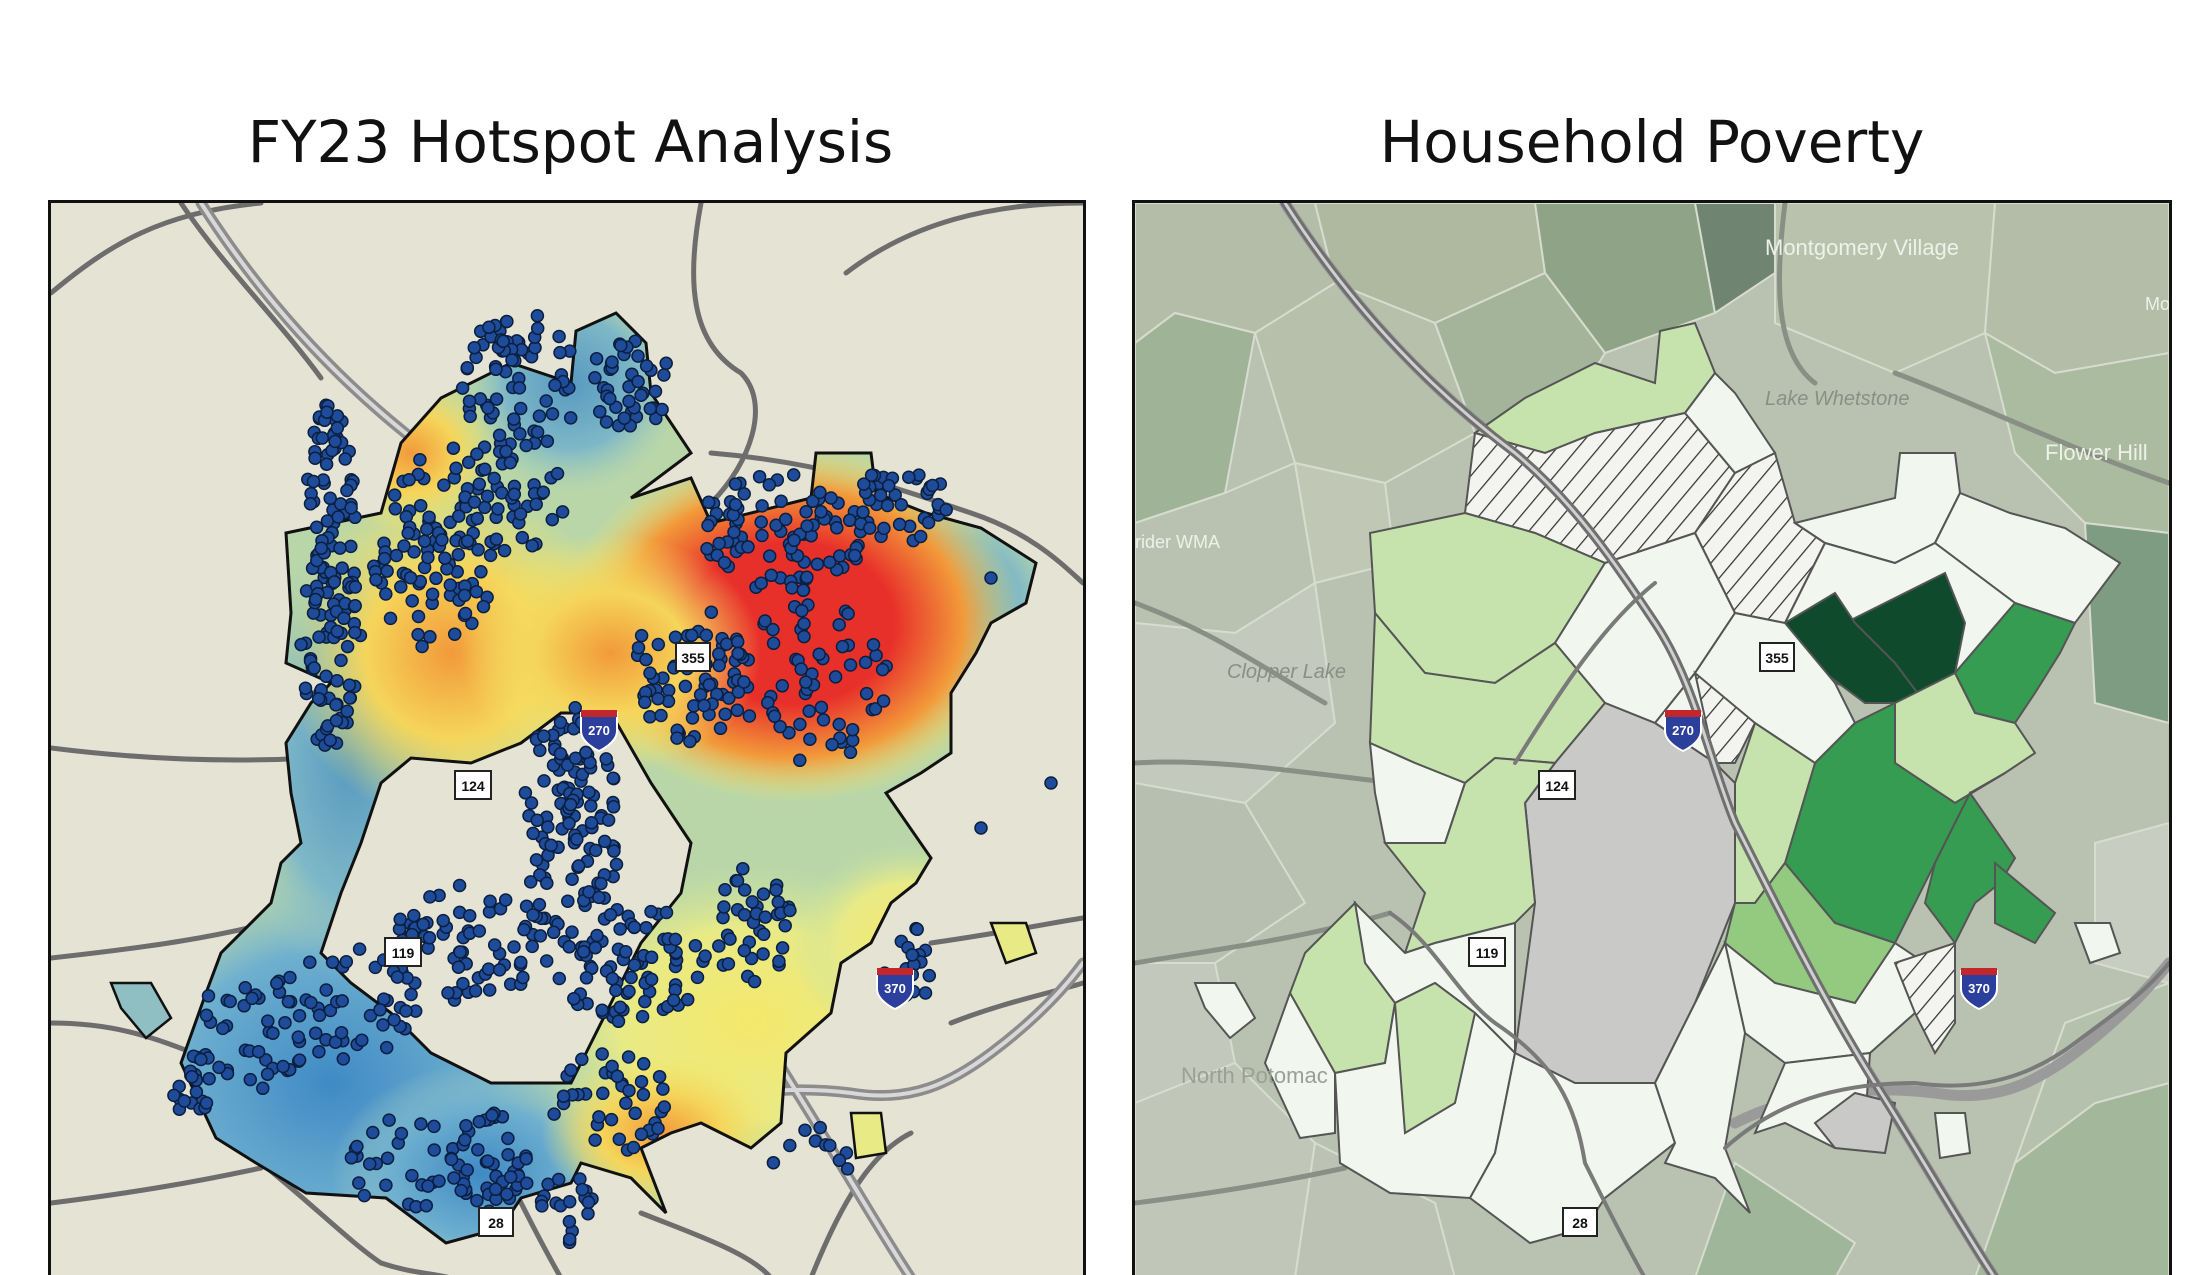 The image size is (2200, 1275). What do you see at coordinates (2157, 304) in the screenshot?
I see `label-edge: Mo` at bounding box center [2157, 304].